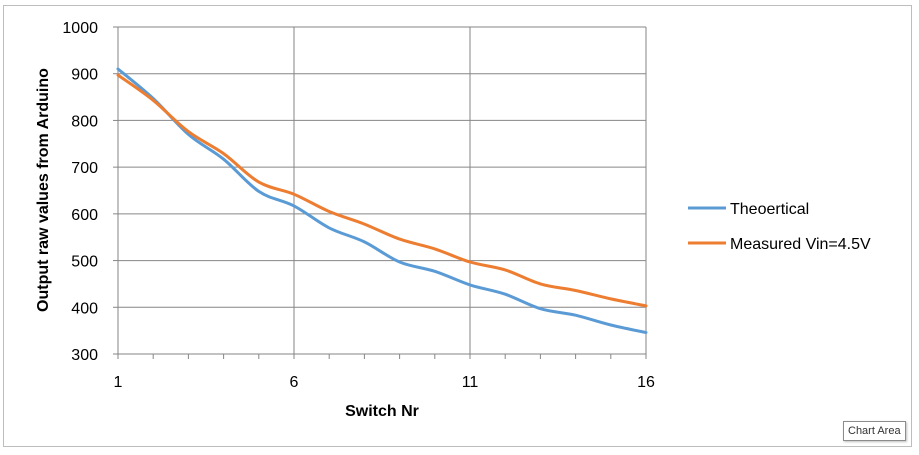 The width and height of the screenshot is (919, 455). I want to click on y-tick-label: 1000, so click(80, 28).